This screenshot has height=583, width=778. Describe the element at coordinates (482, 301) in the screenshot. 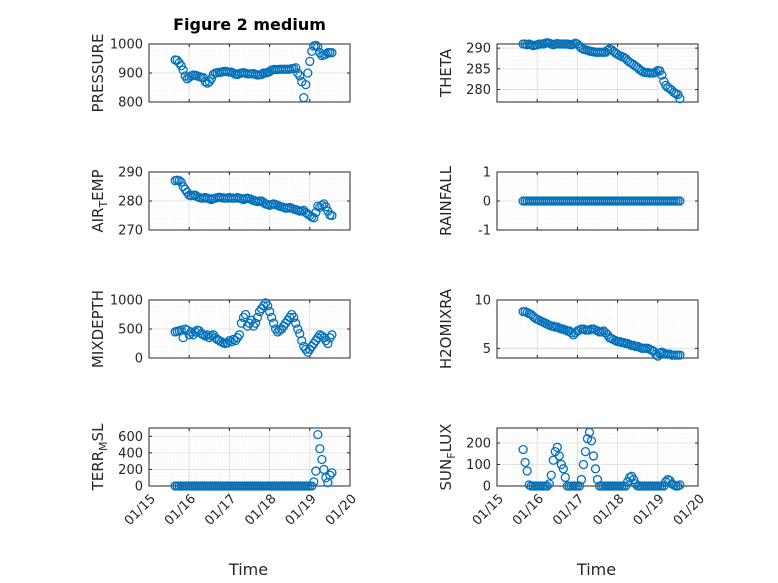

I see `y-tick-label: 10` at that location.